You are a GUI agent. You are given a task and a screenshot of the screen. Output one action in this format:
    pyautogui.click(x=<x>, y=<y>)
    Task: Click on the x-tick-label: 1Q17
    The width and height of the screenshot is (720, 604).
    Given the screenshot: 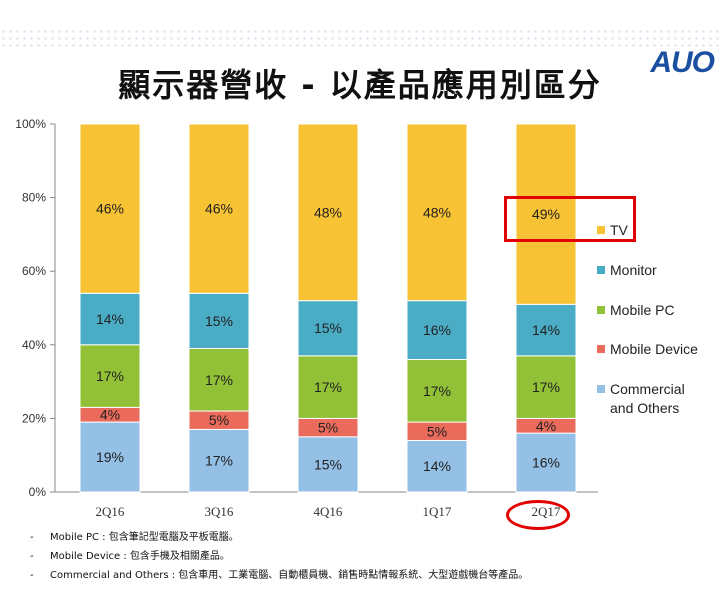 What is the action you would take?
    pyautogui.click(x=437, y=511)
    